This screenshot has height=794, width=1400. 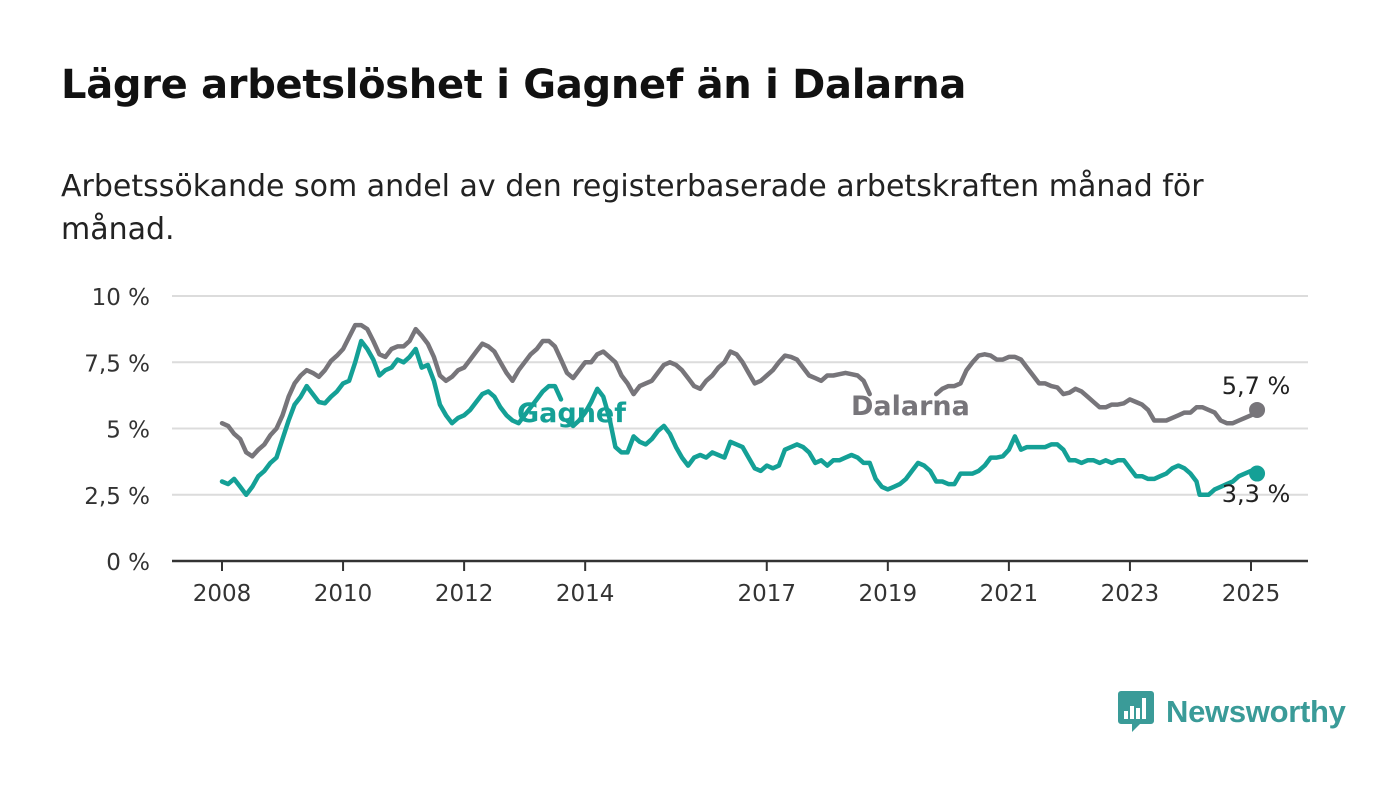 What do you see at coordinates (1257, 409) in the screenshot?
I see `series-endpoint-dalarna` at bounding box center [1257, 409].